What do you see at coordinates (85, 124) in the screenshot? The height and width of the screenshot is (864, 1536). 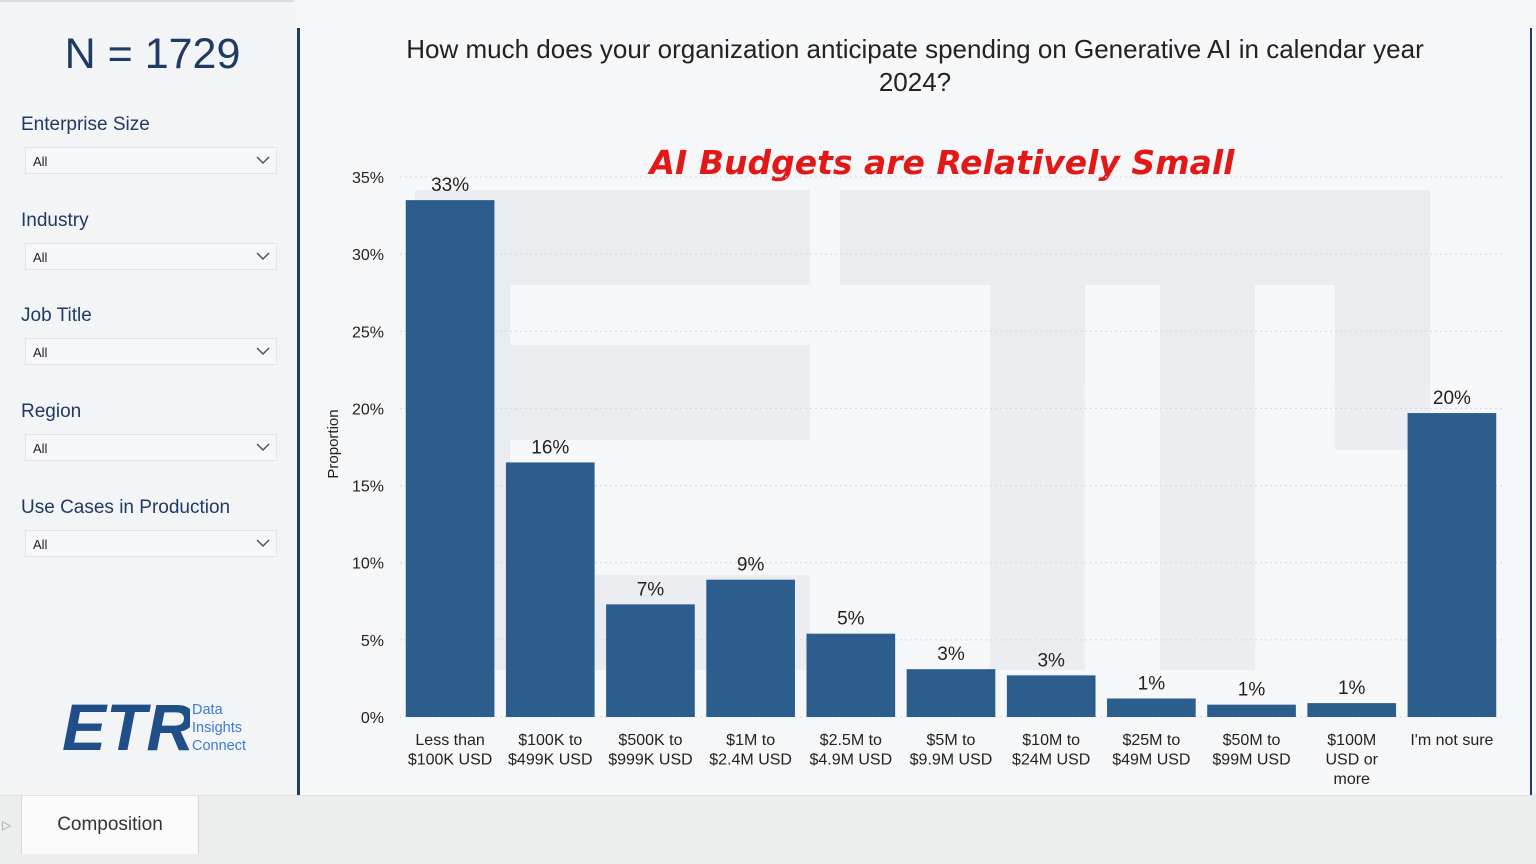 I see `filter-label: Enterprise Size` at bounding box center [85, 124].